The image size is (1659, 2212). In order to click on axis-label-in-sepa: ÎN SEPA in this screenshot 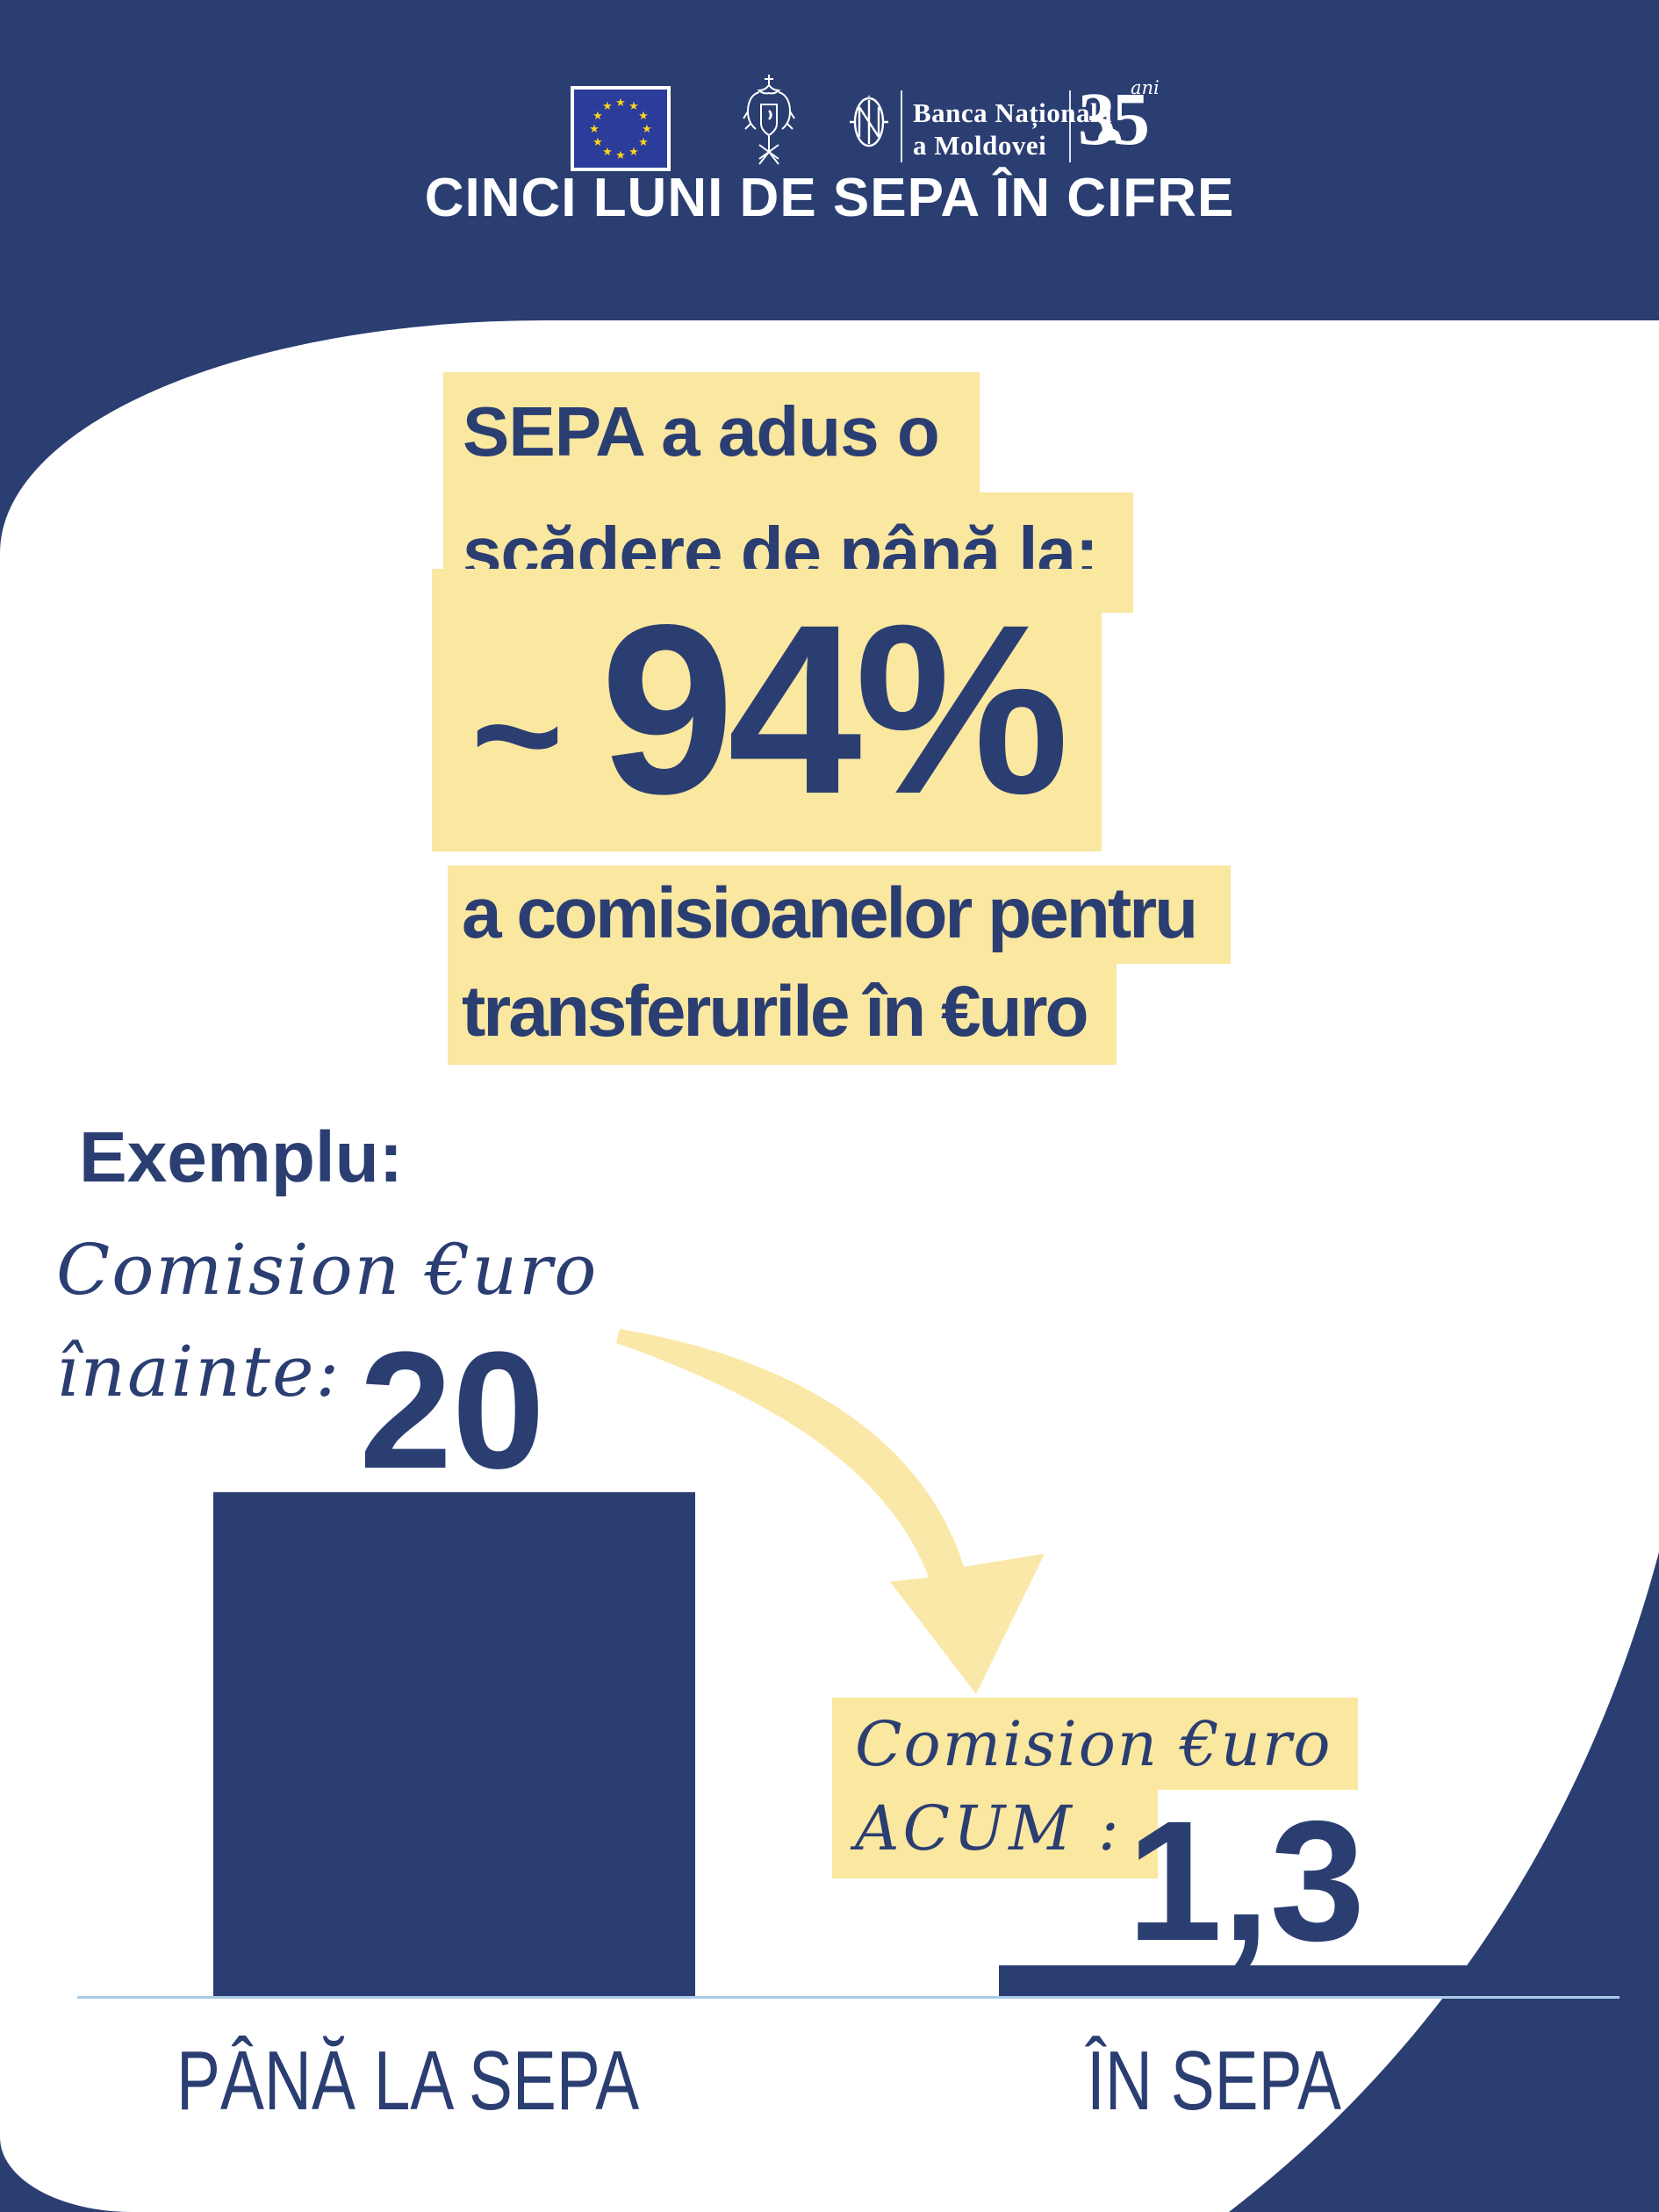, I will do `click(1214, 2081)`.